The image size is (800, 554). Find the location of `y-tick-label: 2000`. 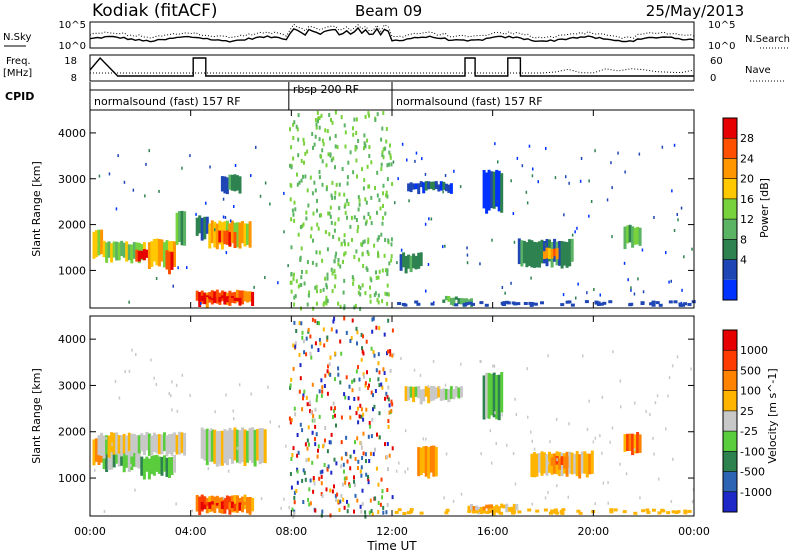

y-tick-label: 2000 is located at coordinates (72, 225).